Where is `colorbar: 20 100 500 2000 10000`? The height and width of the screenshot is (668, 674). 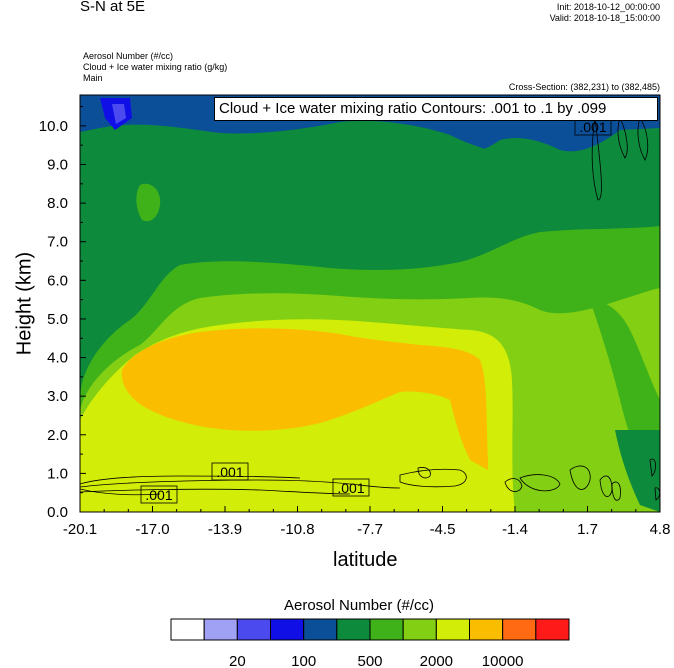
colorbar: 20 100 500 2000 10000 is located at coordinates (370, 643).